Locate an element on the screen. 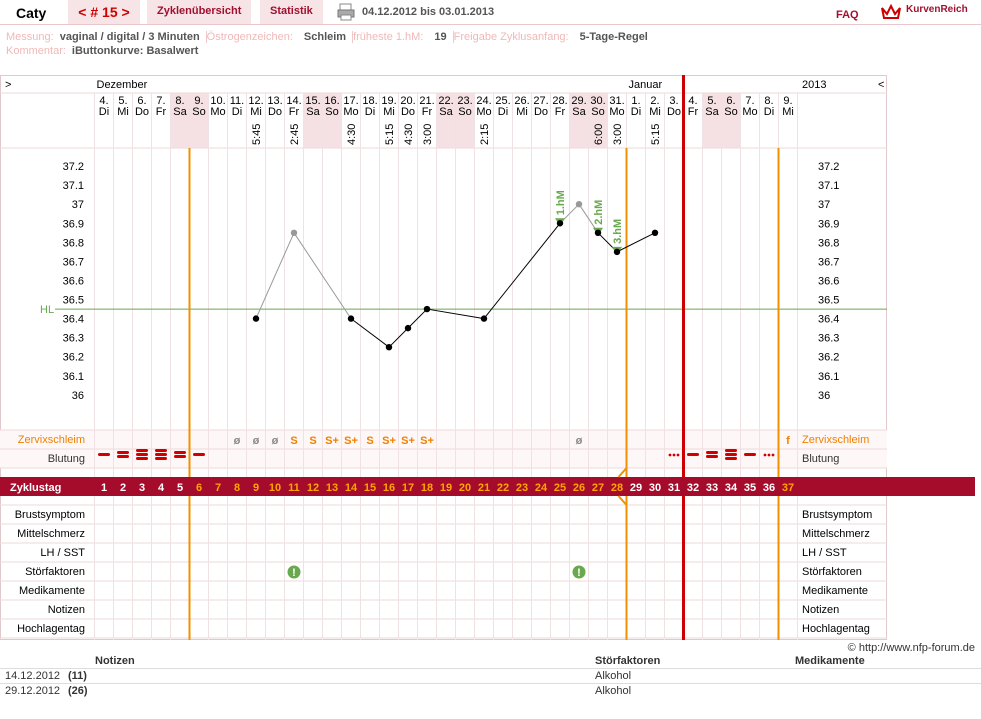 Image resolution: width=981 pixels, height=719 pixels. cycle-day: 6 is located at coordinates (199, 488).